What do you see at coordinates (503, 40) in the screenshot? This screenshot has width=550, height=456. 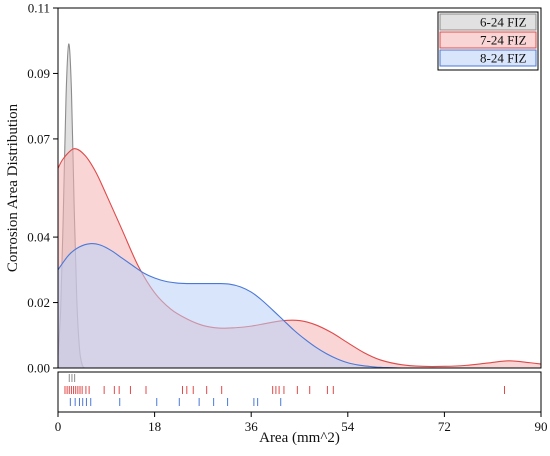 I see `legend-label-1: 7-24 FIZ` at bounding box center [503, 40].